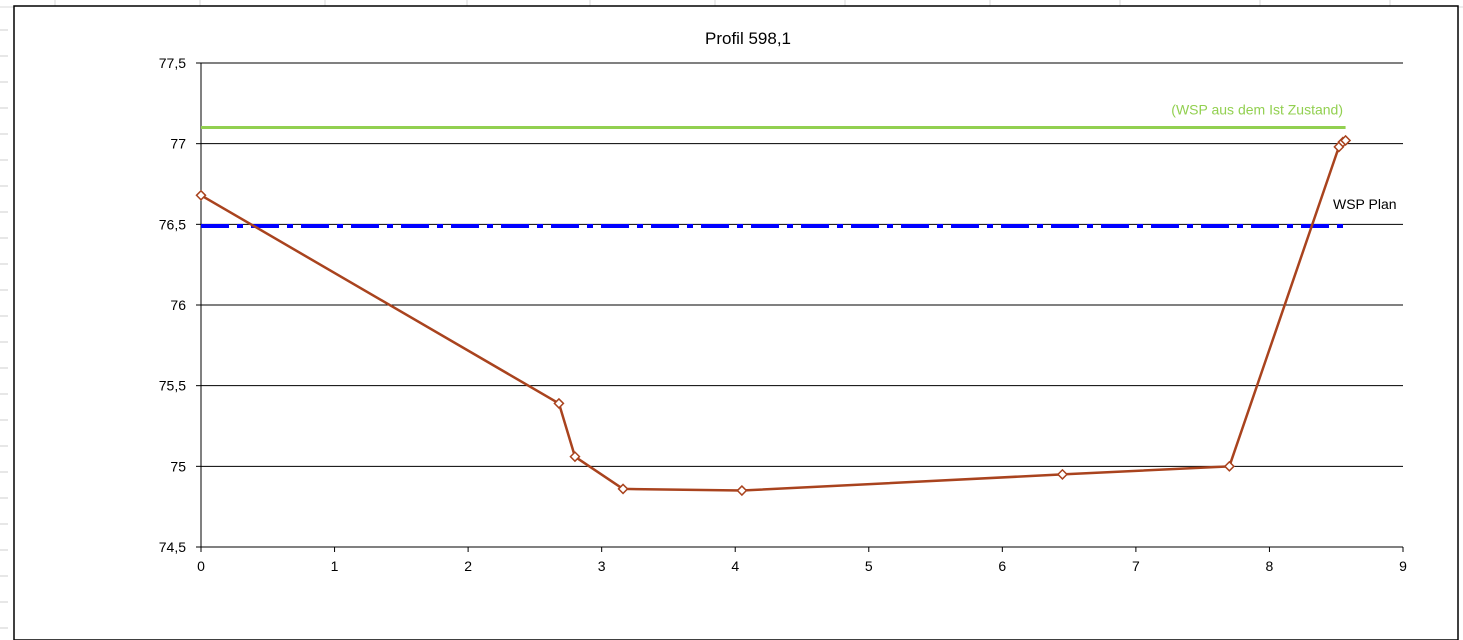 The image size is (1463, 640). Describe the element at coordinates (1365, 204) in the screenshot. I see `reference-line-label: WSP Plan` at that location.